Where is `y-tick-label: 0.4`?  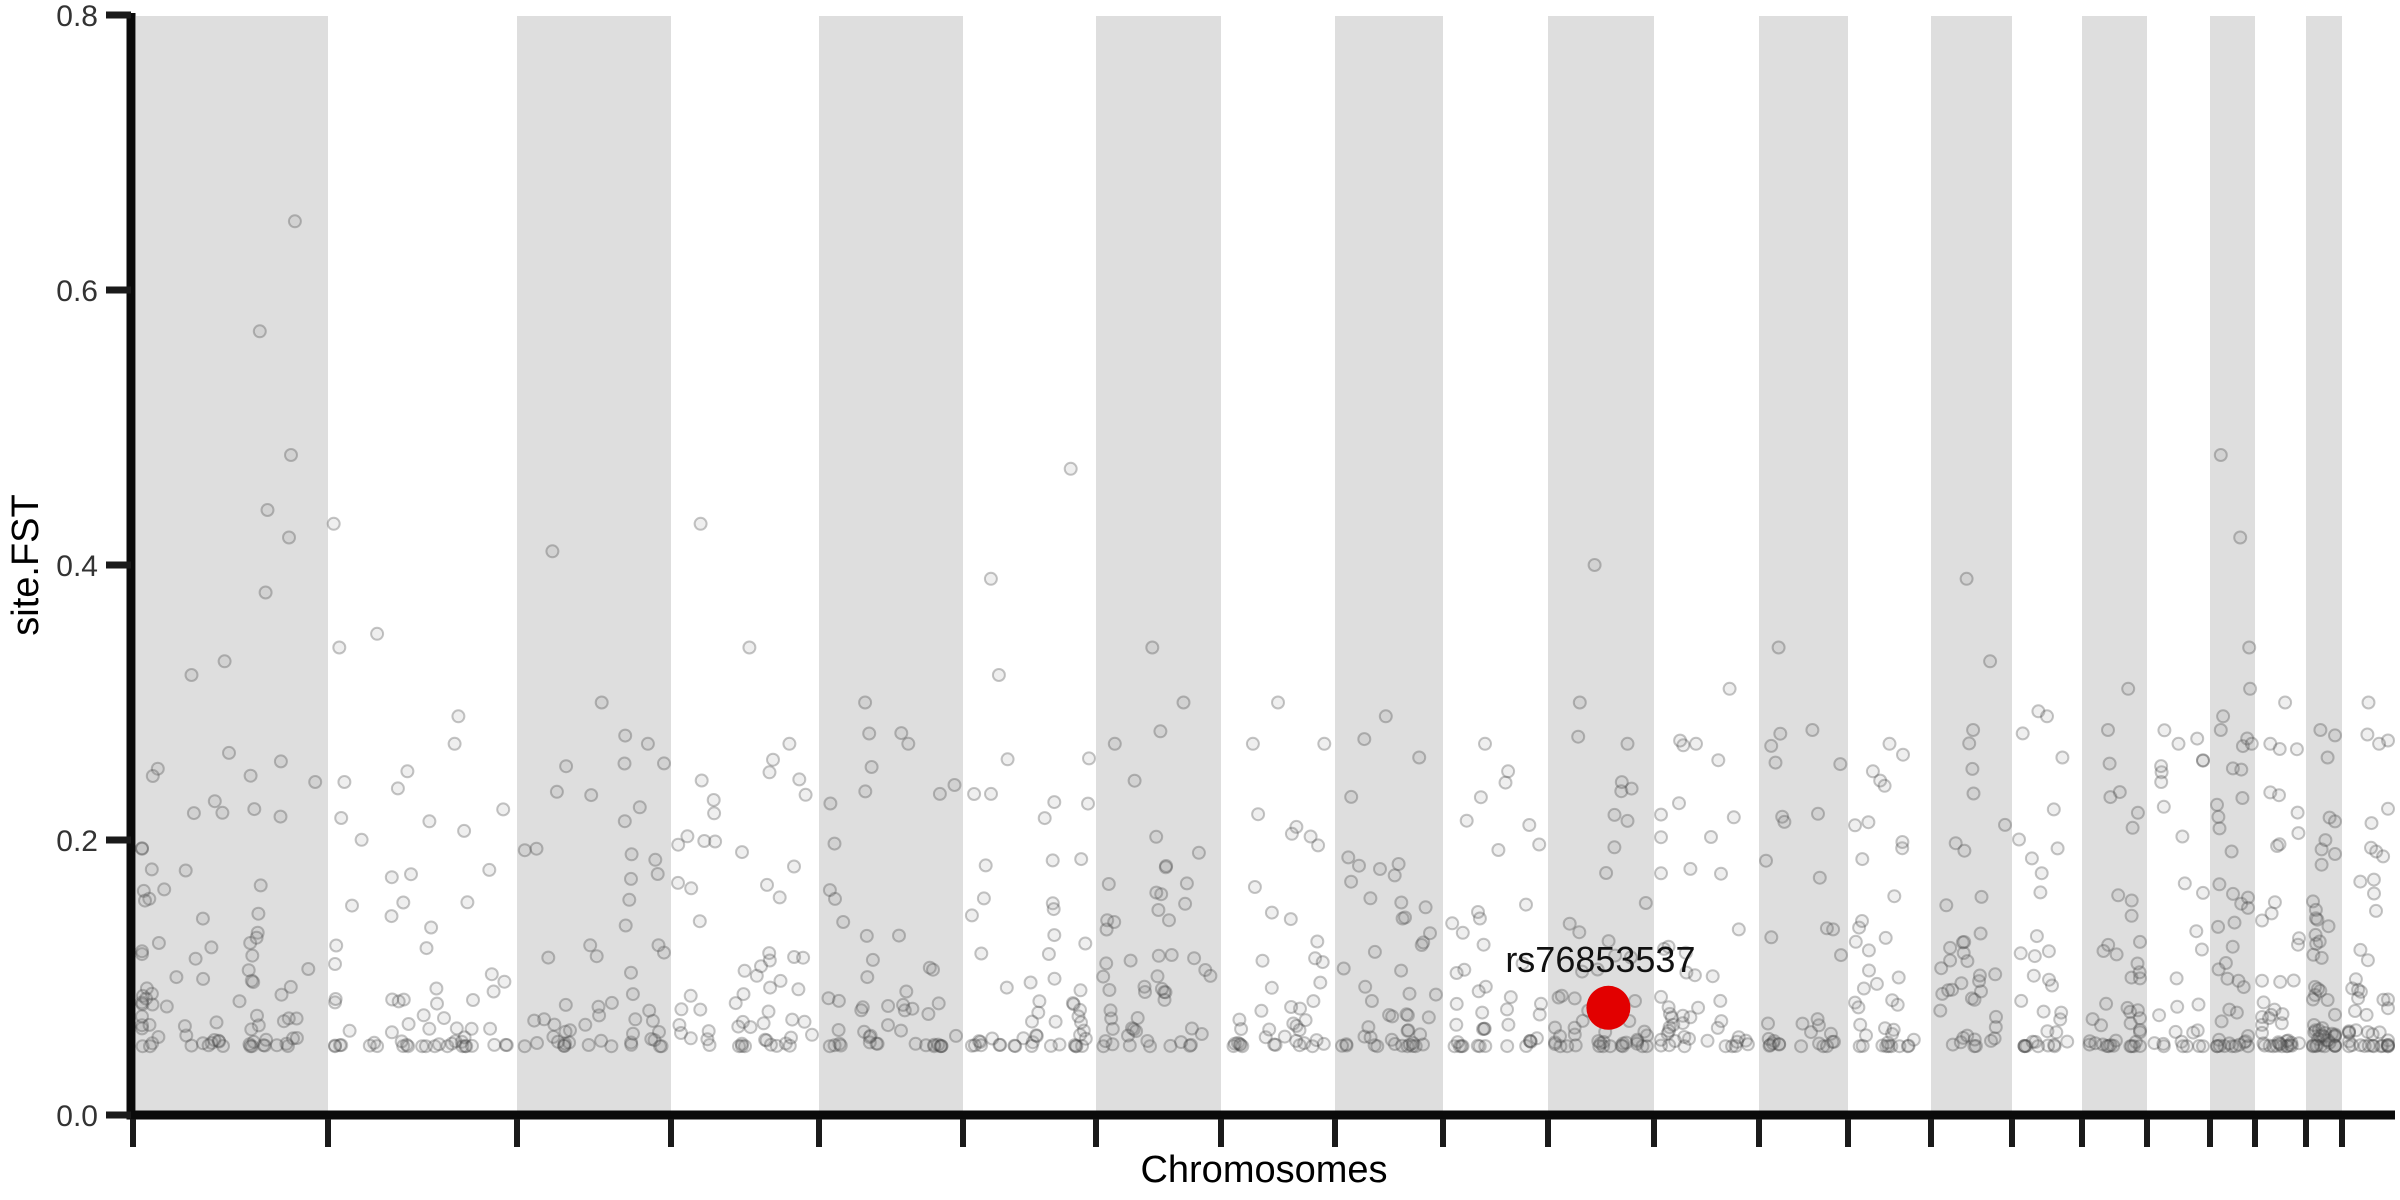
y-tick-label: 0.4 is located at coordinates (77, 566).